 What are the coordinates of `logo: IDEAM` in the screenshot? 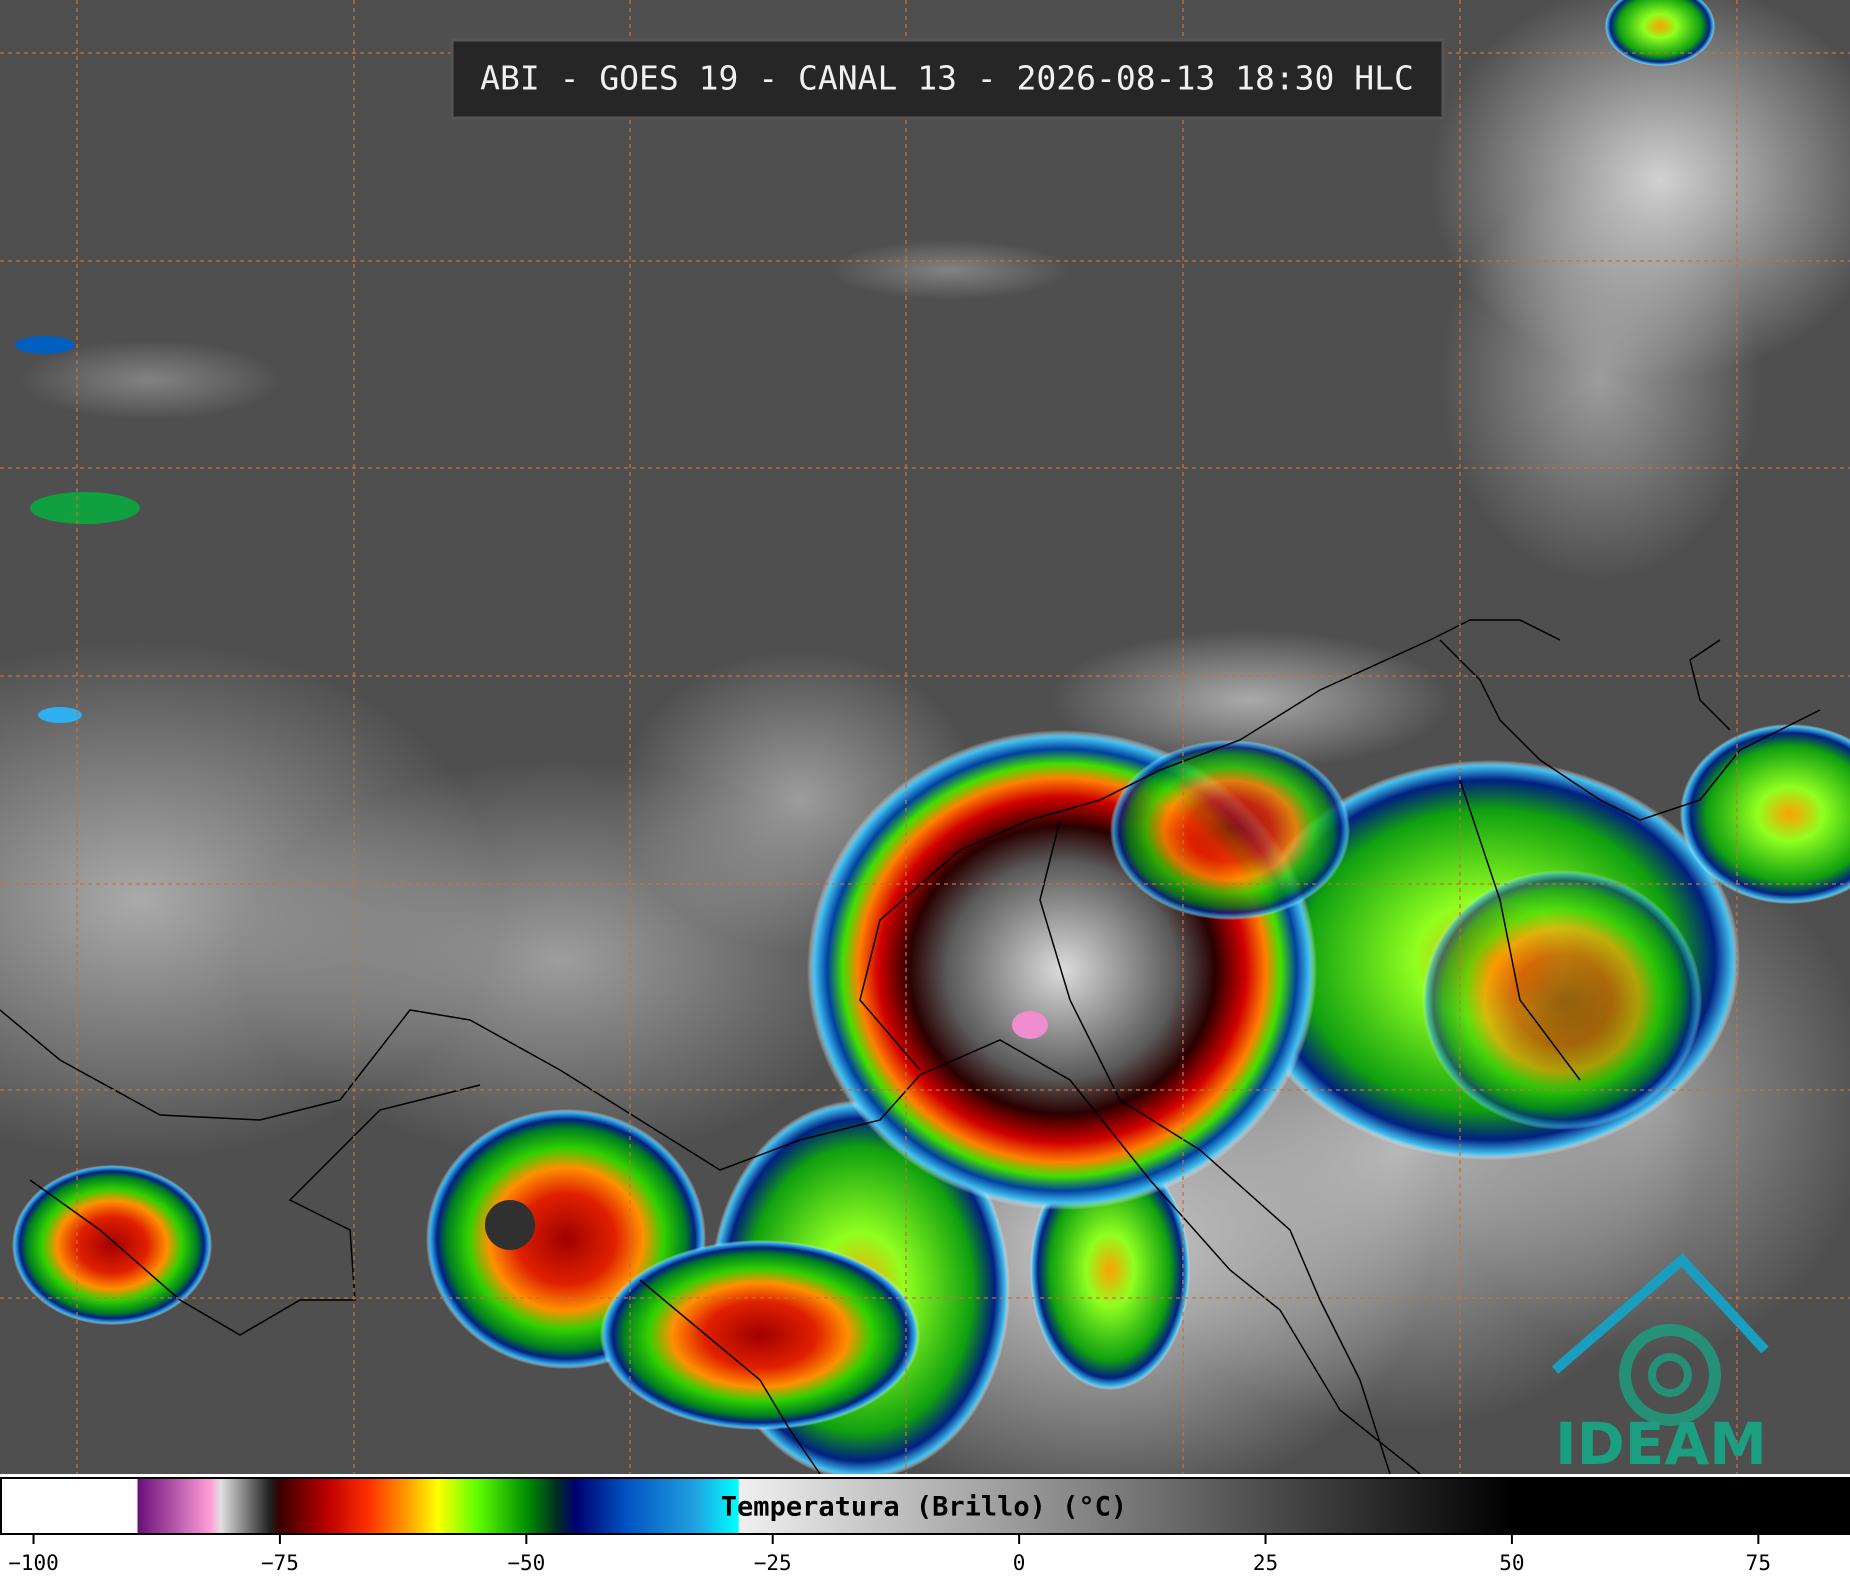 It's located at (1660, 1365).